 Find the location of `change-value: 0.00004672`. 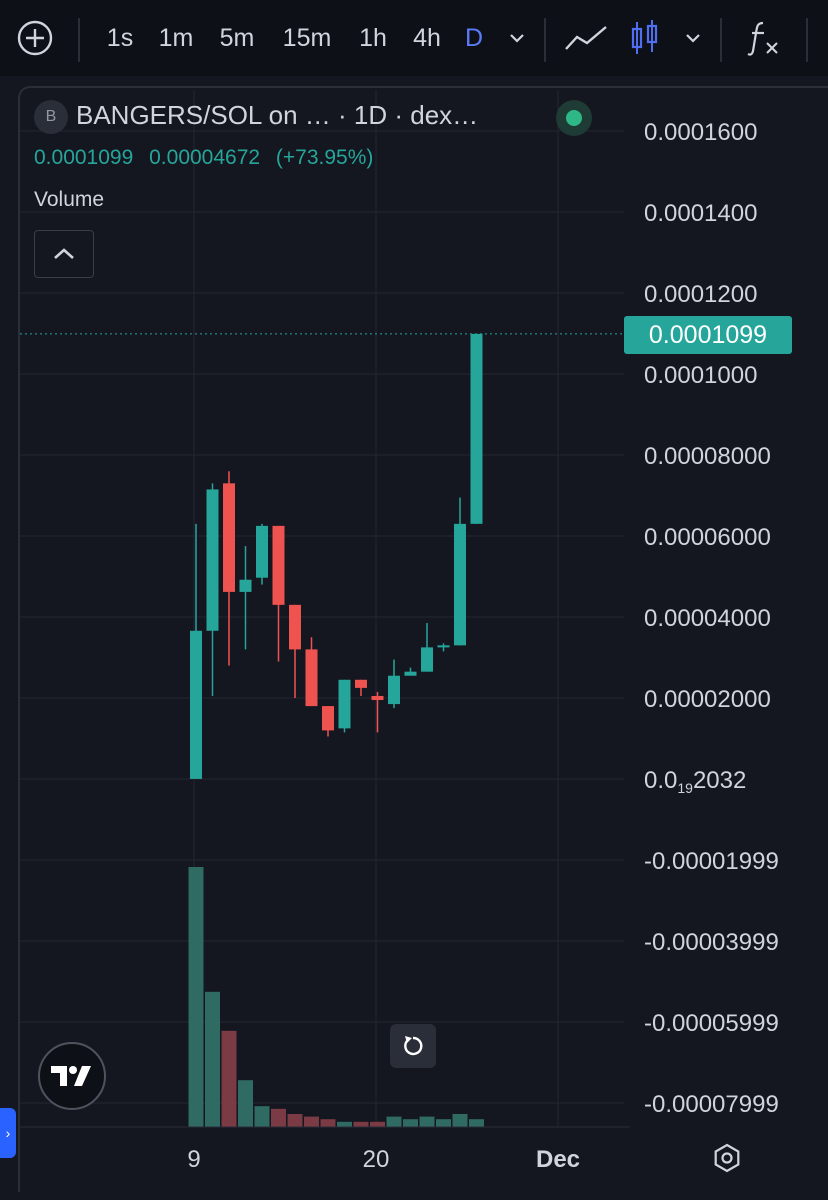

change-value: 0.00004672 is located at coordinates (205, 157).